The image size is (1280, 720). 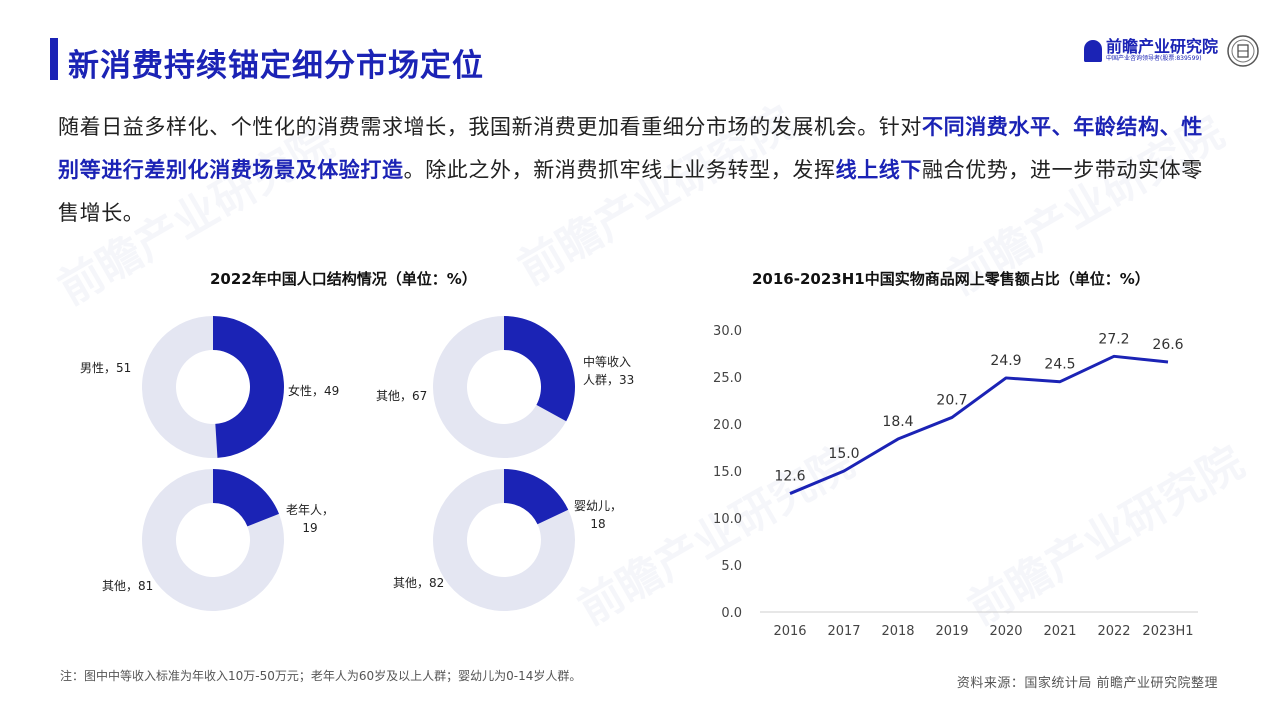 I want to click on y-tick-label: 30.0, so click(x=727, y=331).